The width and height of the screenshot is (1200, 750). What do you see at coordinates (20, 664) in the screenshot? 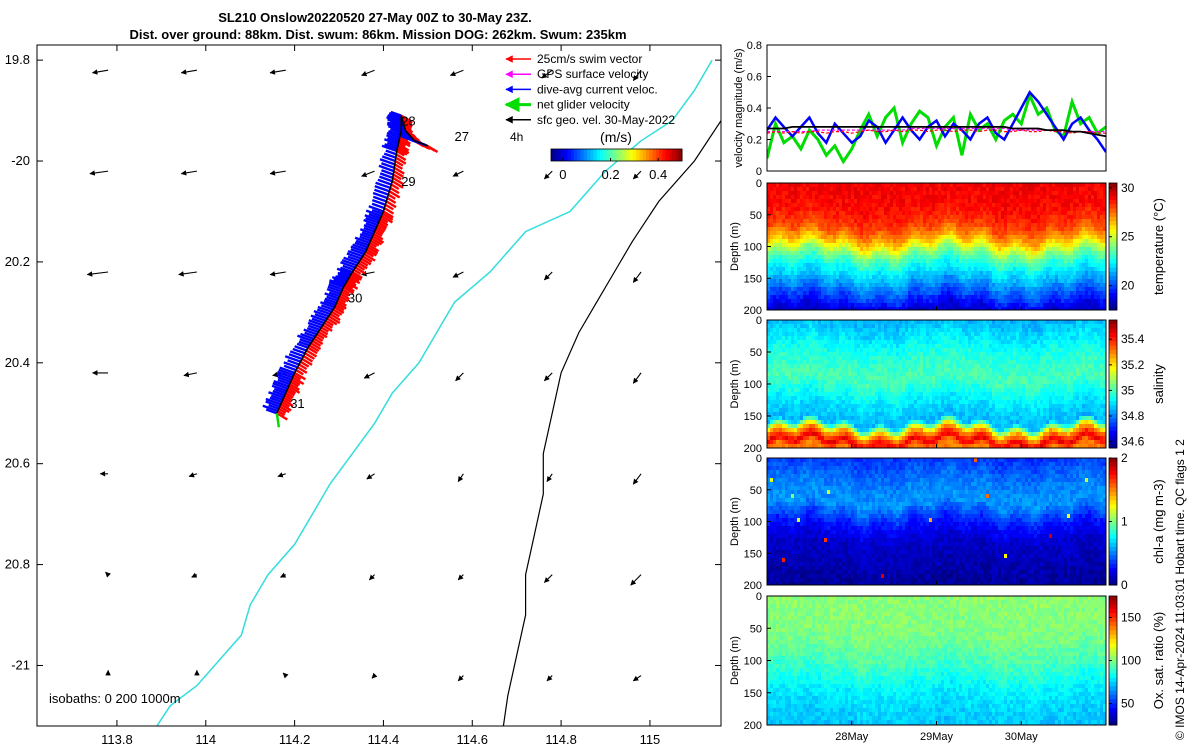
I see `map-y-tick-label: -21` at bounding box center [20, 664].